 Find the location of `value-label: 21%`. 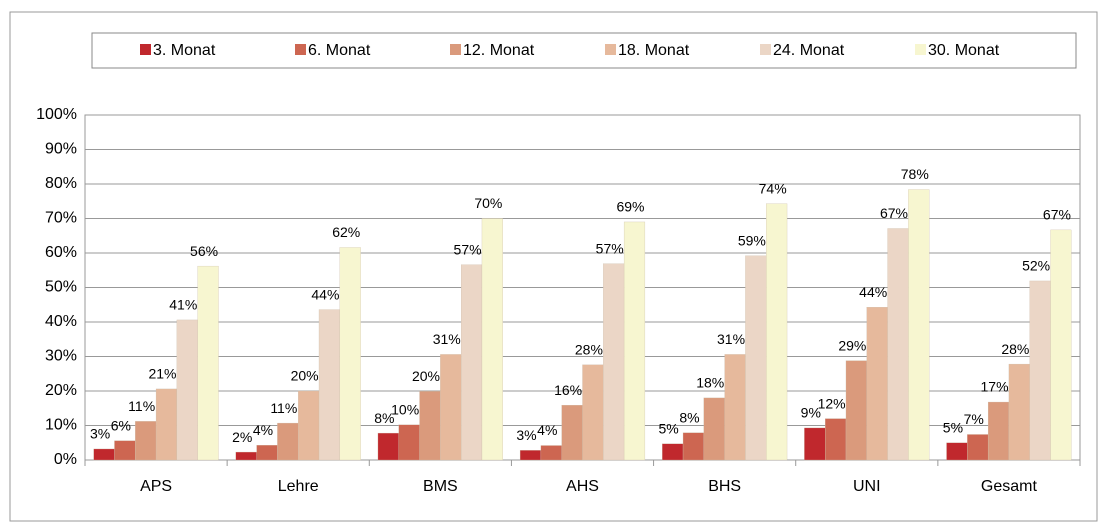

value-label: 21% is located at coordinates (162, 374).